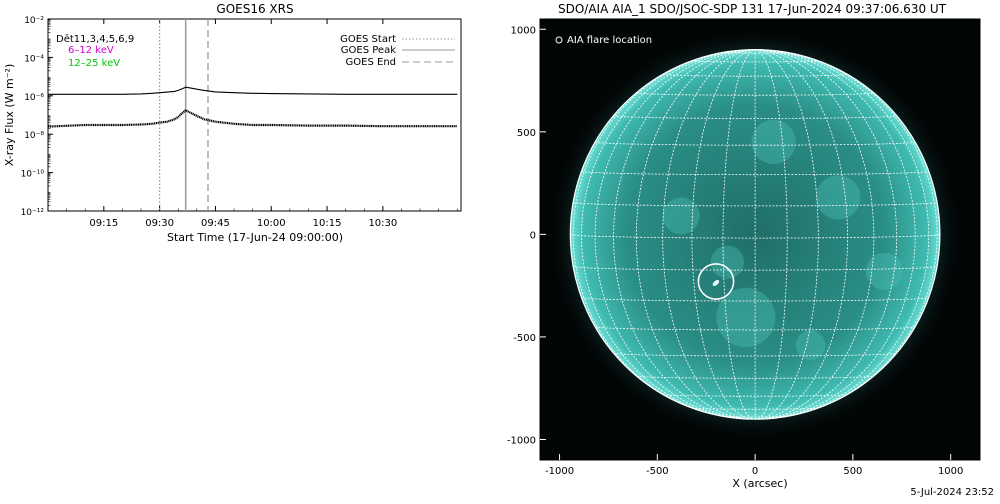  What do you see at coordinates (755, 471) in the screenshot?
I see `x-tick-label: 0` at bounding box center [755, 471].